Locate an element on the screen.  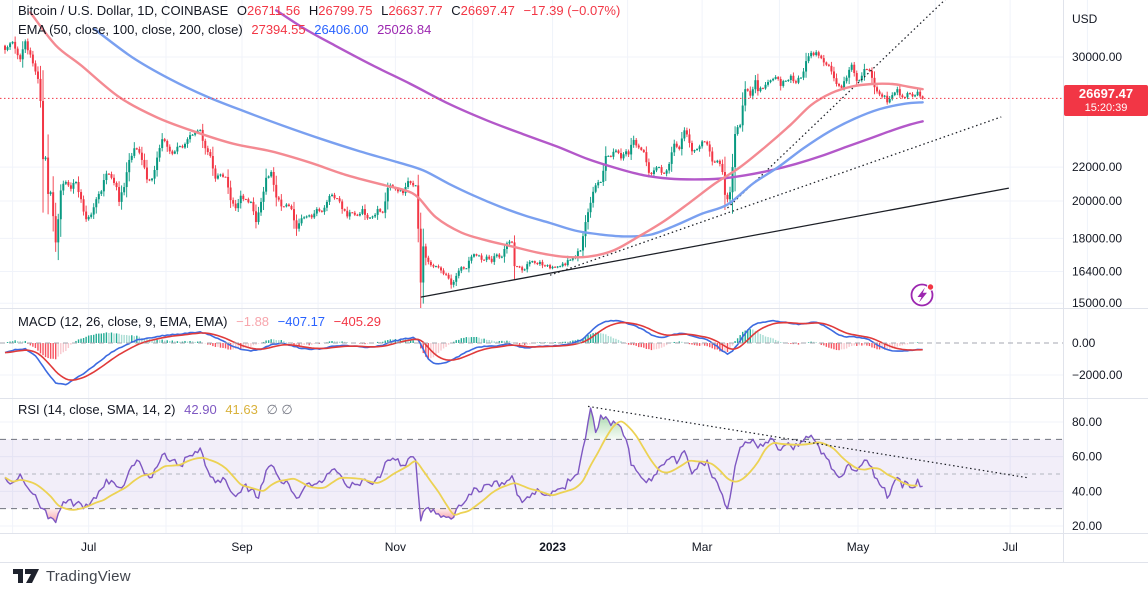
svg-text: Sep is located at coordinates (242, 547).